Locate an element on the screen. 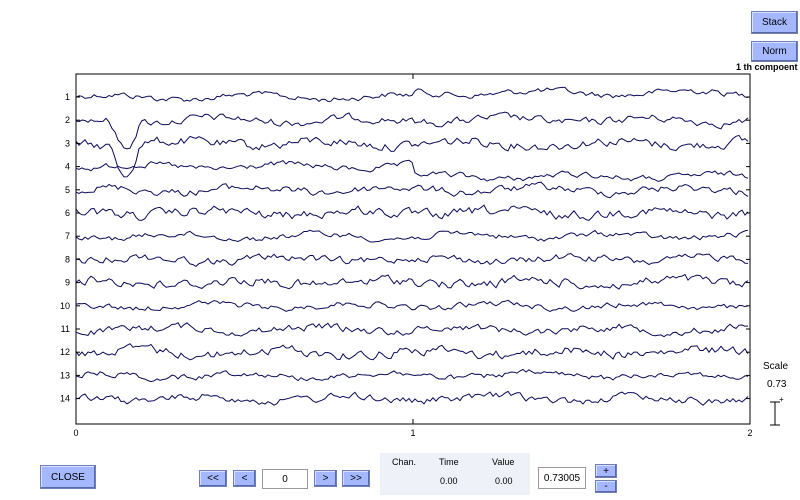  cursor-readout-panel is located at coordinates (455, 474).